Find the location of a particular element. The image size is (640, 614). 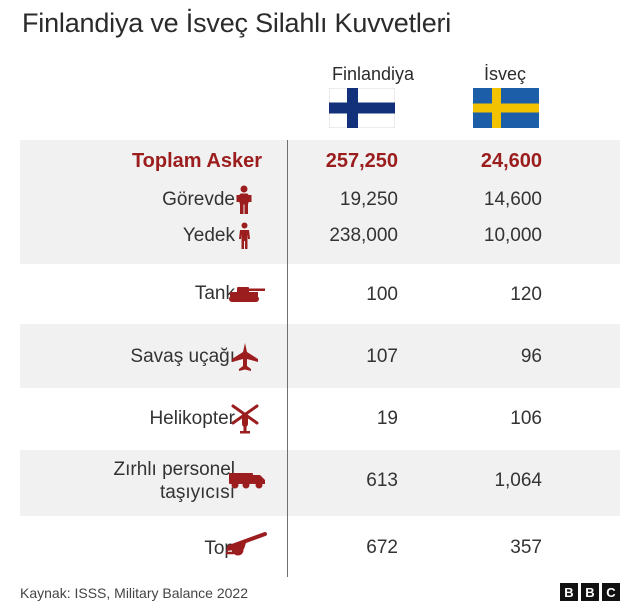

active-finland-value: 19,250 is located at coordinates (368, 199).